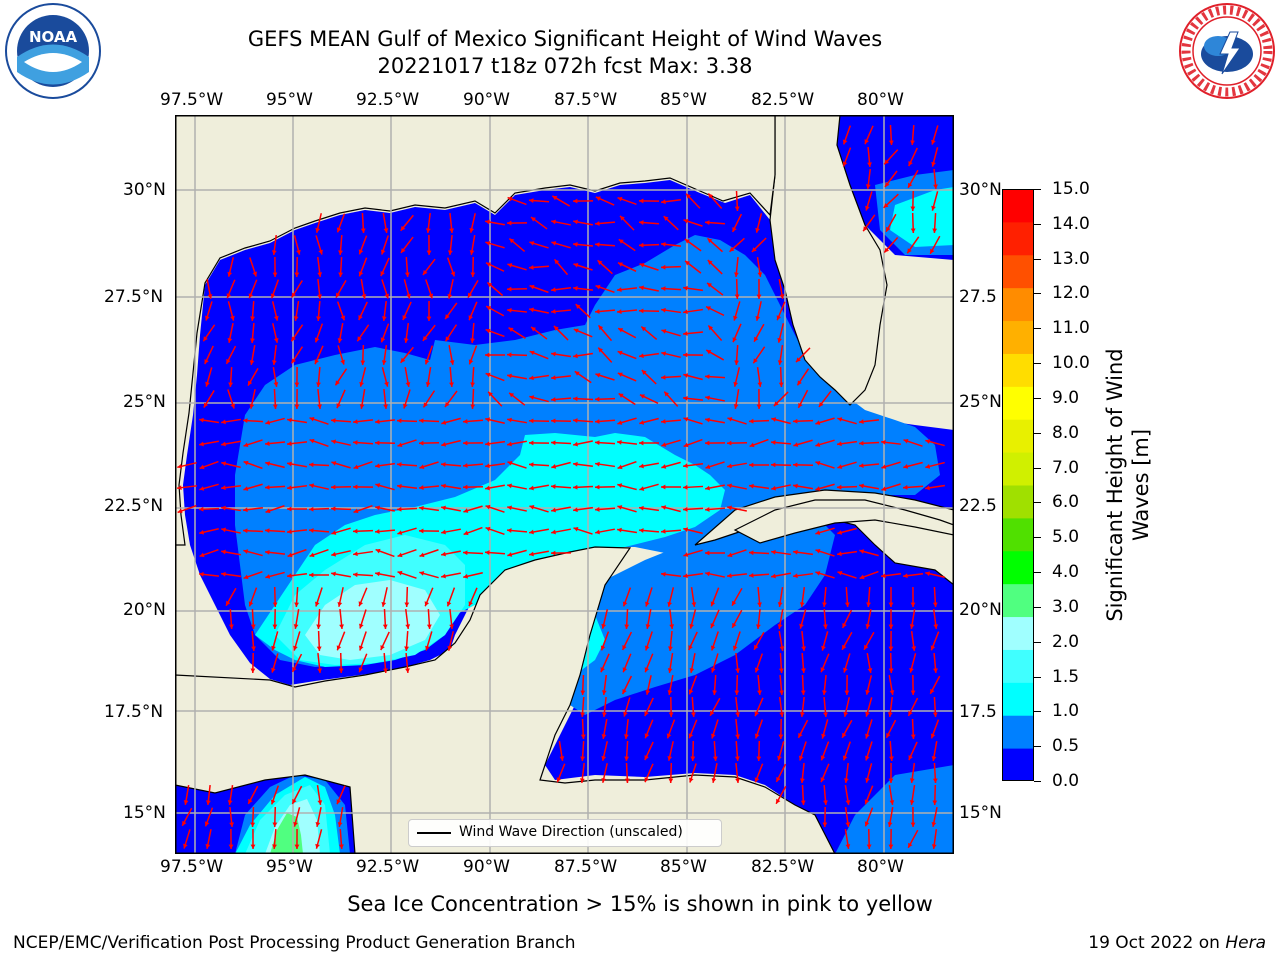 The height and width of the screenshot is (960, 1280). Describe the element at coordinates (192, 867) in the screenshot. I see `lon-tick-bottom: 97.5°W` at that location.